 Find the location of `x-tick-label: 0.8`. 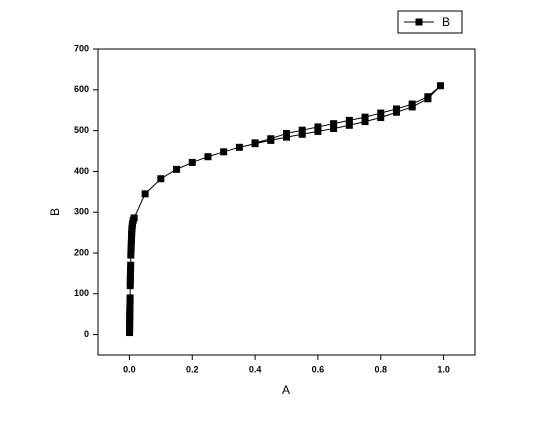

x-tick-label: 0.8 is located at coordinates (380, 369).